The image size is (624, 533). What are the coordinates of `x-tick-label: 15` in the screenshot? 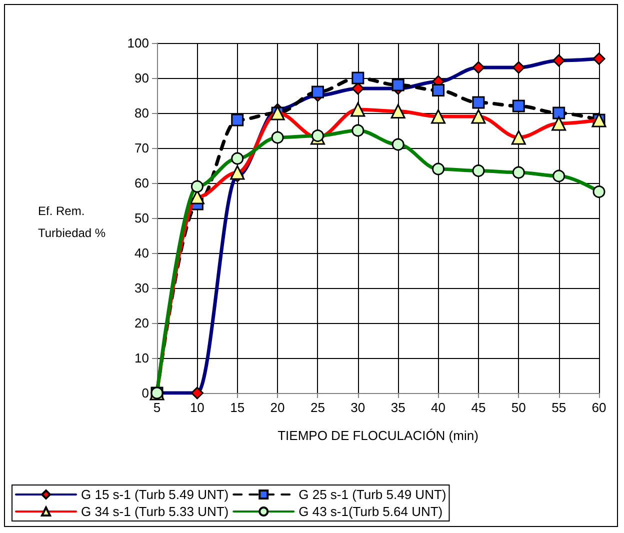 It's located at (237, 407).